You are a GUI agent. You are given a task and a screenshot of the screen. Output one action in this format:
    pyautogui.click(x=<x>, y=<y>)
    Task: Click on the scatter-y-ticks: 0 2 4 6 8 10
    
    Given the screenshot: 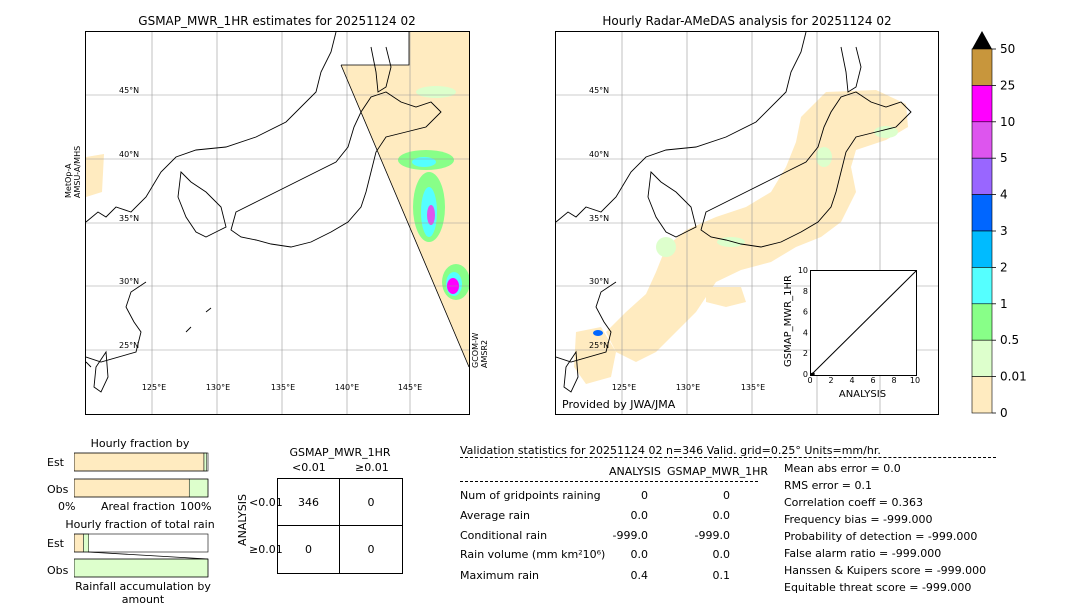 What is the action you would take?
    pyautogui.click(x=803, y=322)
    